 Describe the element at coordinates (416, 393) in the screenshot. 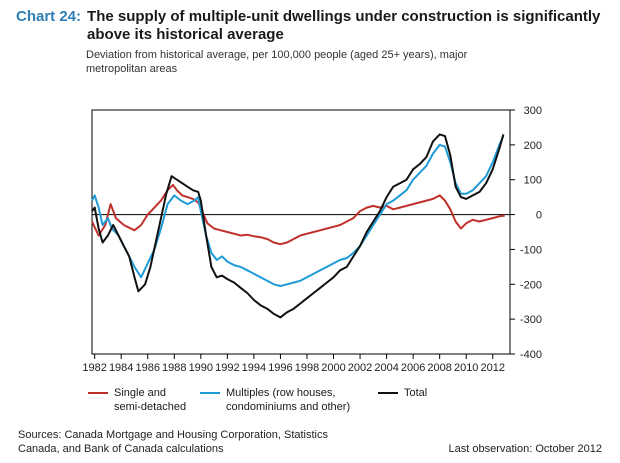

I see `legend-label-total: Total` at that location.